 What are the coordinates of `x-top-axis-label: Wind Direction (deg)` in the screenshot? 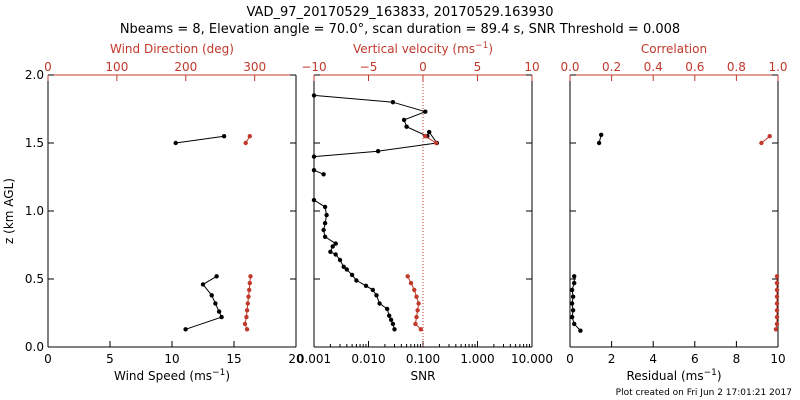 It's located at (172, 49).